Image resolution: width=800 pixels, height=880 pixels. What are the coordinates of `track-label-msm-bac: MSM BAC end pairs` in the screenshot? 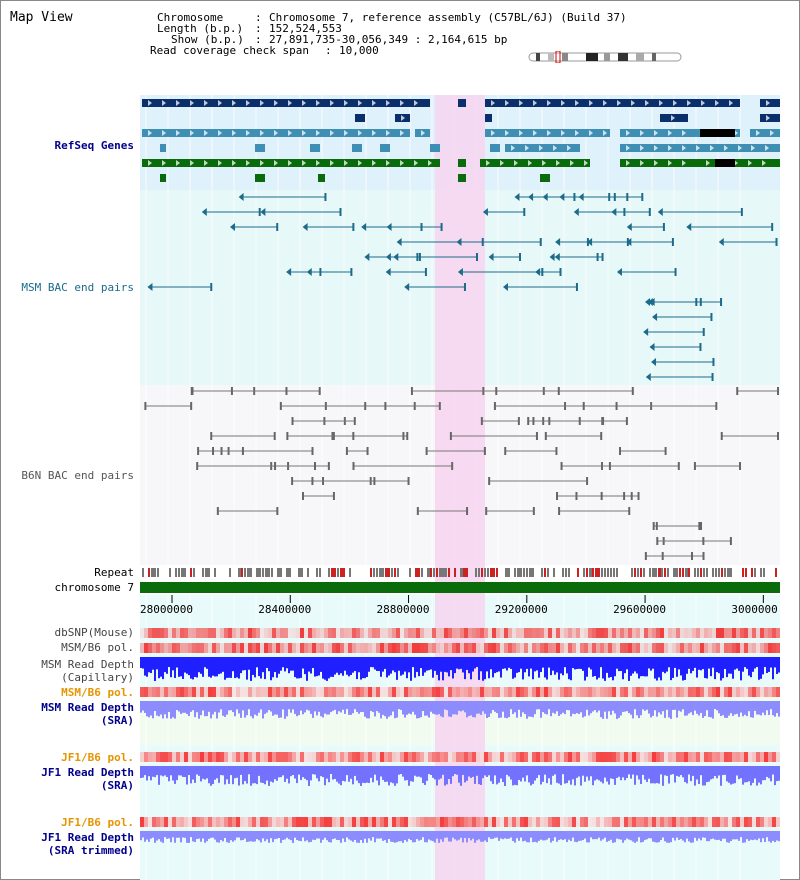 It's located at (77, 287).